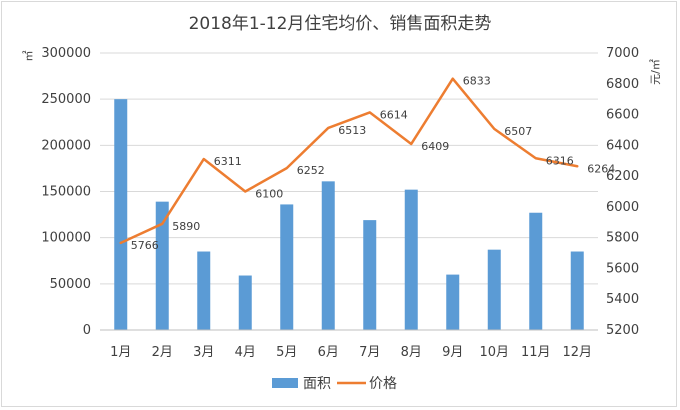 This screenshot has width=680, height=410. Describe the element at coordinates (622, 176) in the screenshot. I see `y-right-tick-label: 6200` at that location.